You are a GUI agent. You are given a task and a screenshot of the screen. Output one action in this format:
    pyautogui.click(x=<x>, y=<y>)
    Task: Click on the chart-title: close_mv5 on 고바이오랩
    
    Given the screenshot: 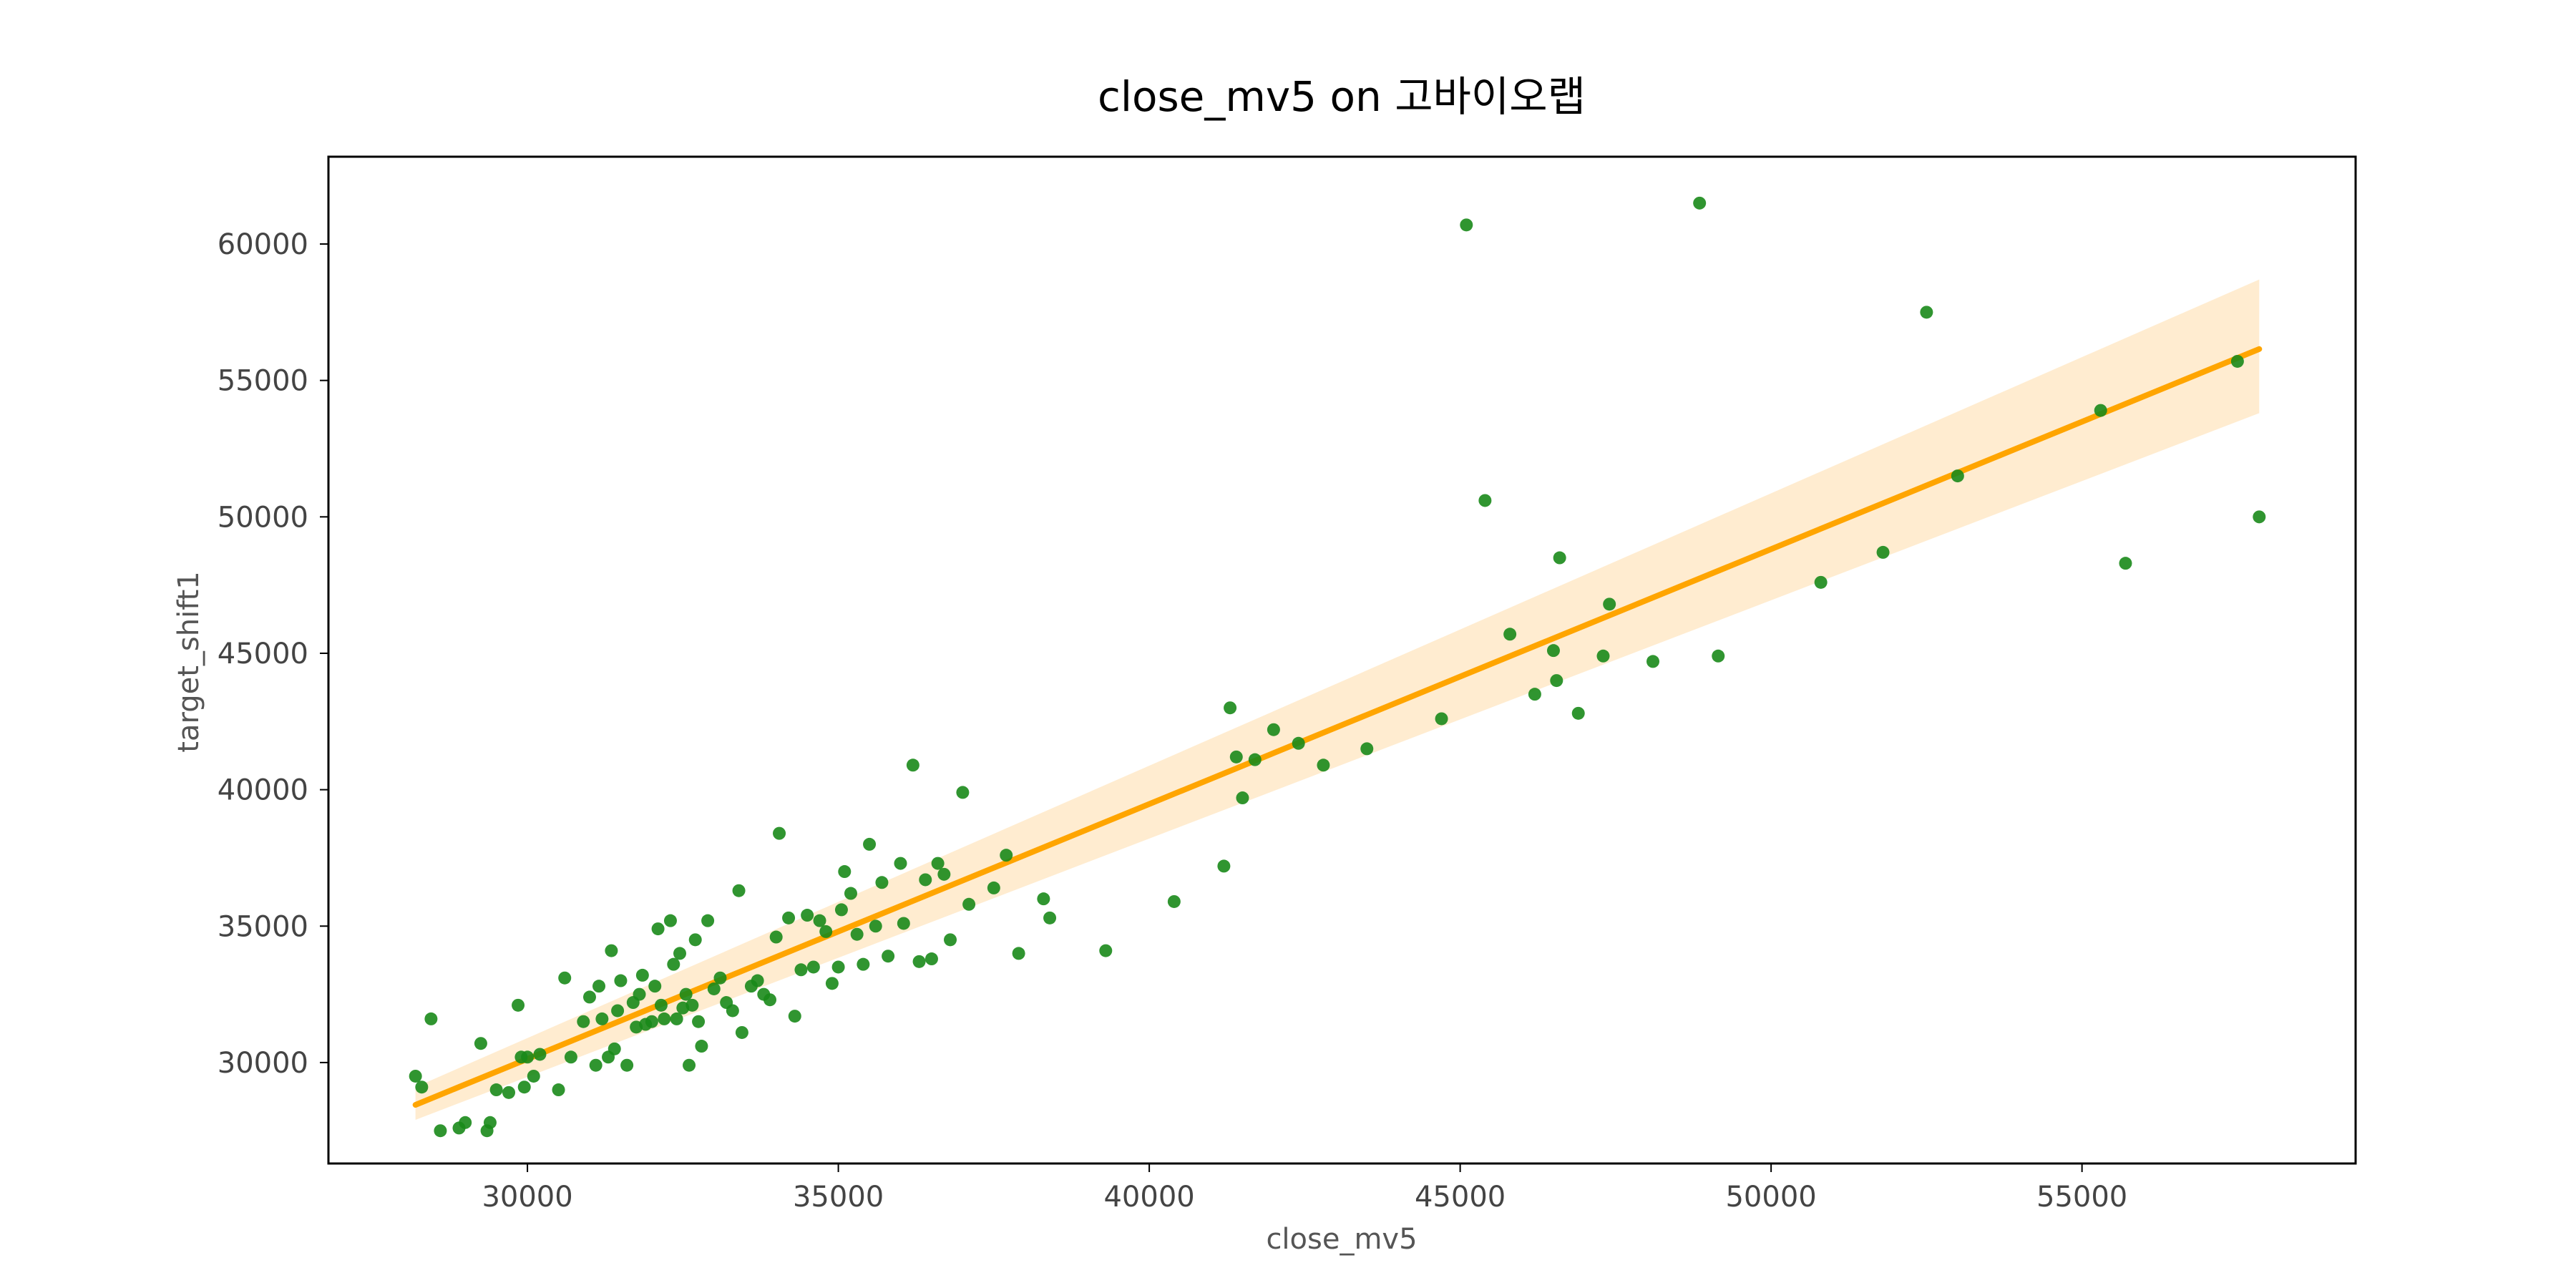 What is the action you would take?
    pyautogui.click(x=1342, y=96)
    